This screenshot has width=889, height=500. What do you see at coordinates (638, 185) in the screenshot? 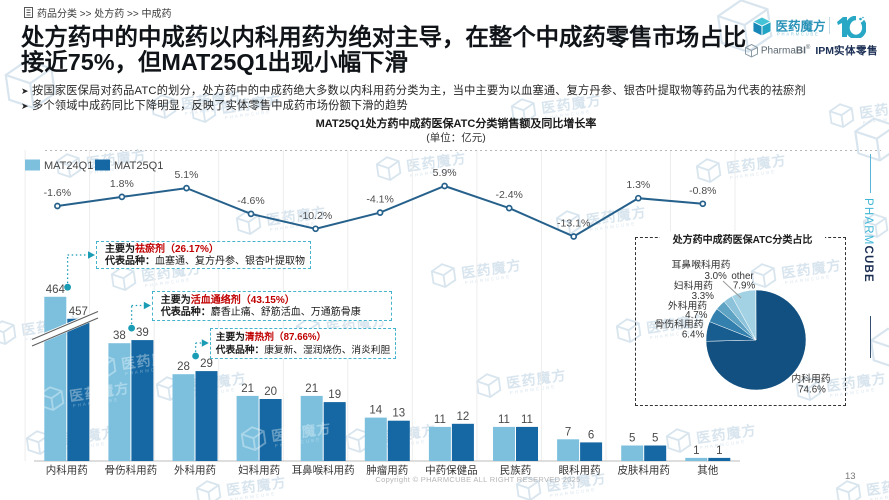
I see `svg-text: 1.3%` at bounding box center [638, 185].